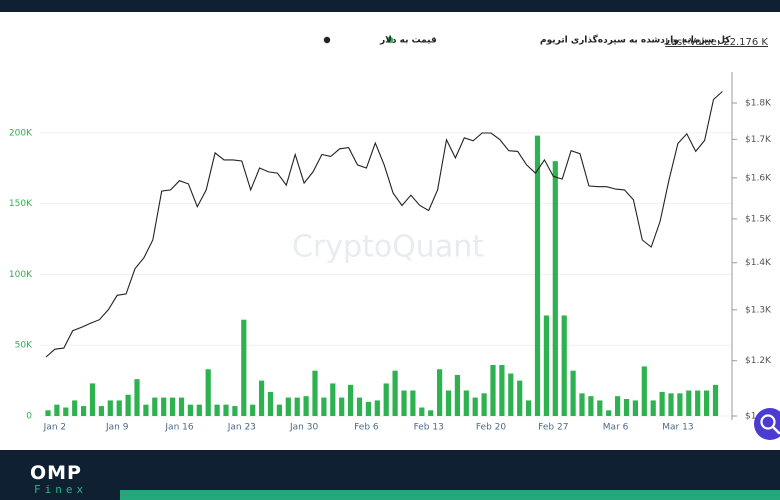 The width and height of the screenshot is (780, 500). What do you see at coordinates (758, 178) in the screenshot?
I see `y2-tick-label: $1.6K` at bounding box center [758, 178].